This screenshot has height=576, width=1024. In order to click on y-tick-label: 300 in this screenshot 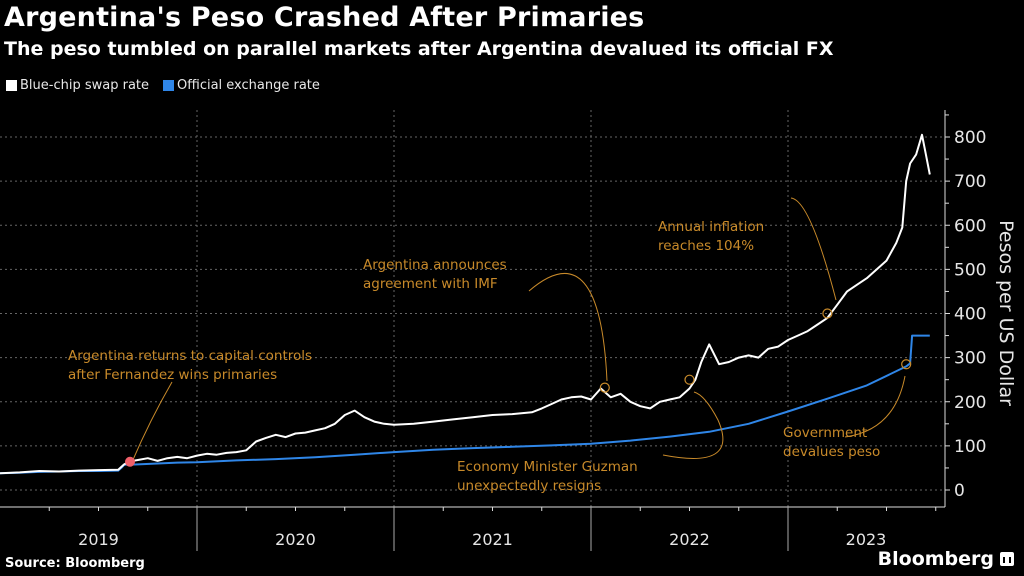, I will do `click(970, 359)`.